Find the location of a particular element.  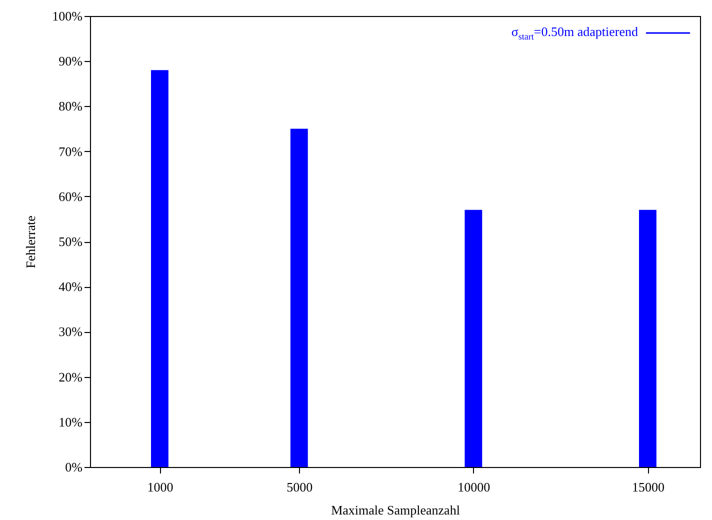

y-tick-label: 0% is located at coordinates (74, 467).